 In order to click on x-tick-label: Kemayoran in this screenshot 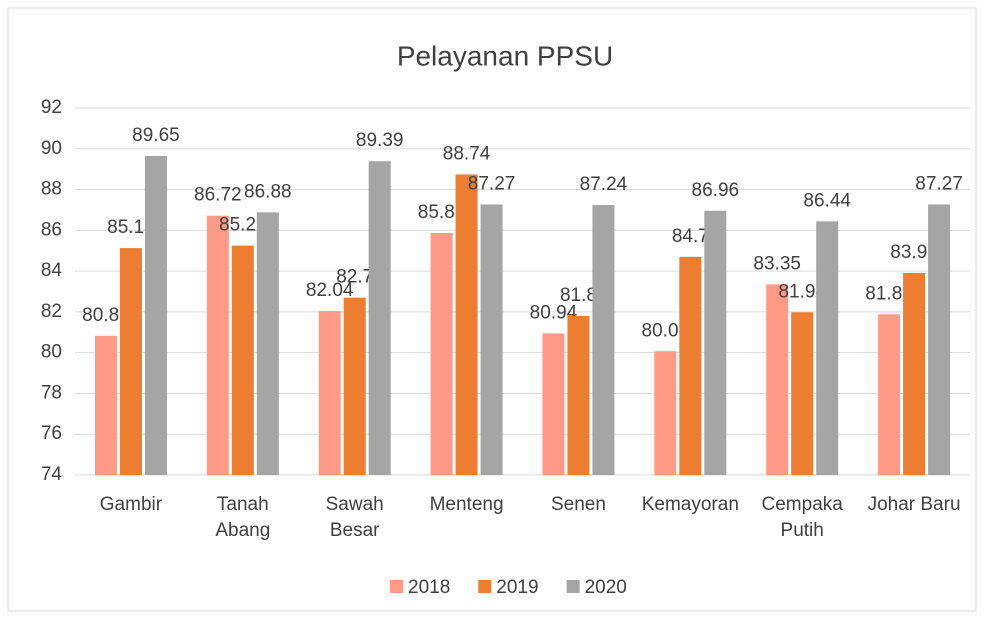, I will do `click(690, 504)`.